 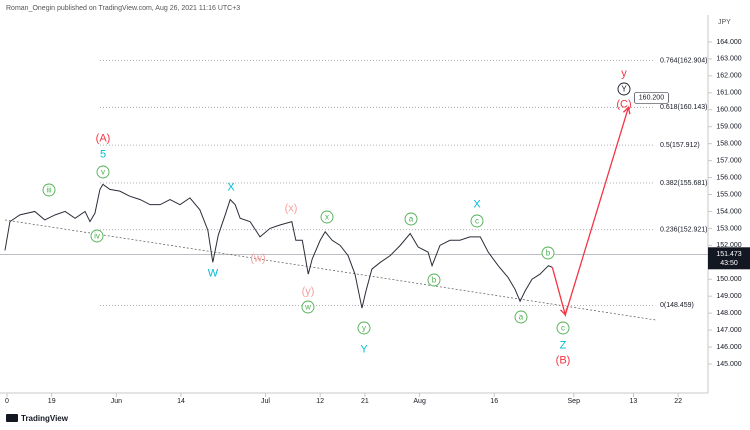 What do you see at coordinates (116, 401) in the screenshot?
I see `x-tick-label: Jun` at bounding box center [116, 401].